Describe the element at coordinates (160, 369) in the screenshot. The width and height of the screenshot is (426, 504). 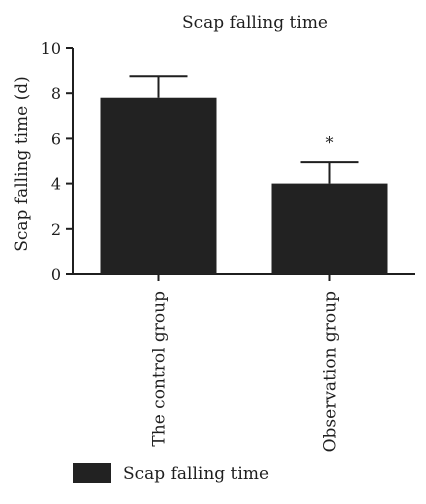
I see `x-tick-label: The control group` at that location.